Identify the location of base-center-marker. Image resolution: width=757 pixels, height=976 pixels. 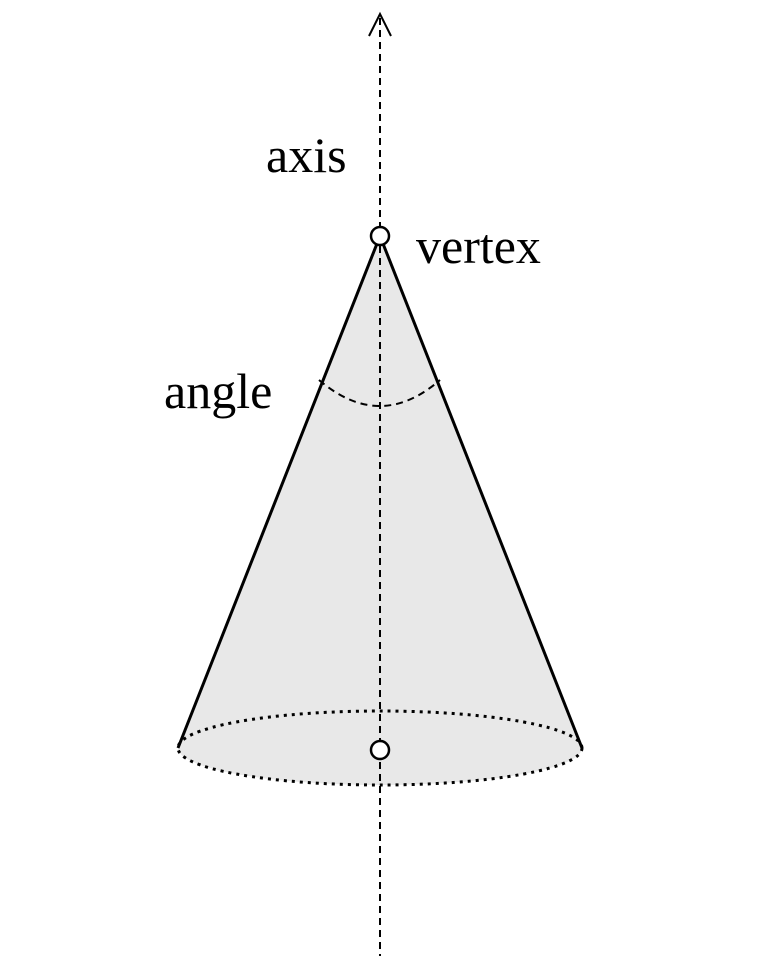
(380, 750).